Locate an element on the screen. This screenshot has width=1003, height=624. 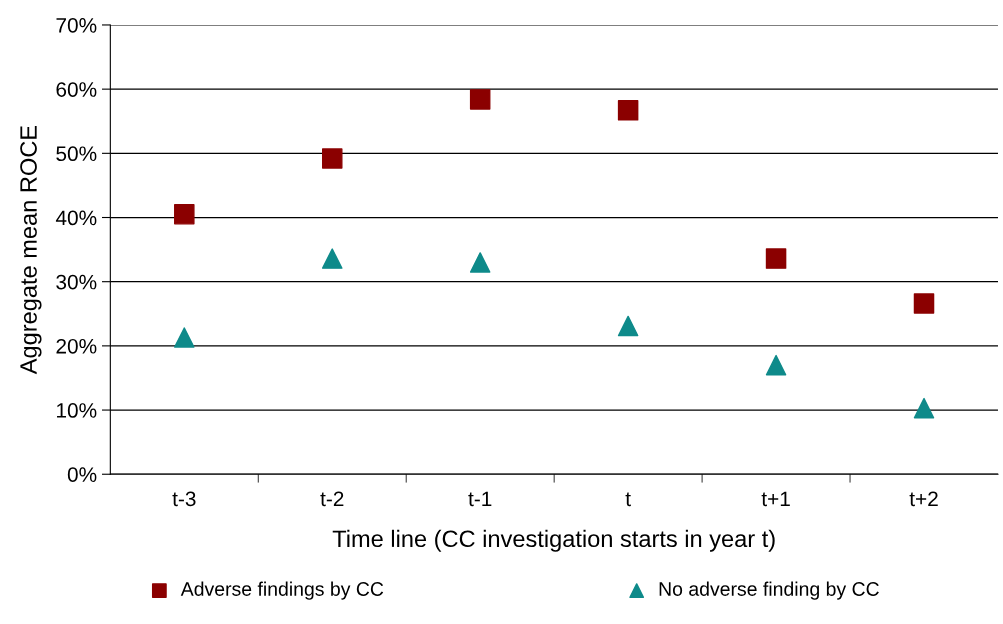
x-tick-label: t-3 is located at coordinates (184, 499).